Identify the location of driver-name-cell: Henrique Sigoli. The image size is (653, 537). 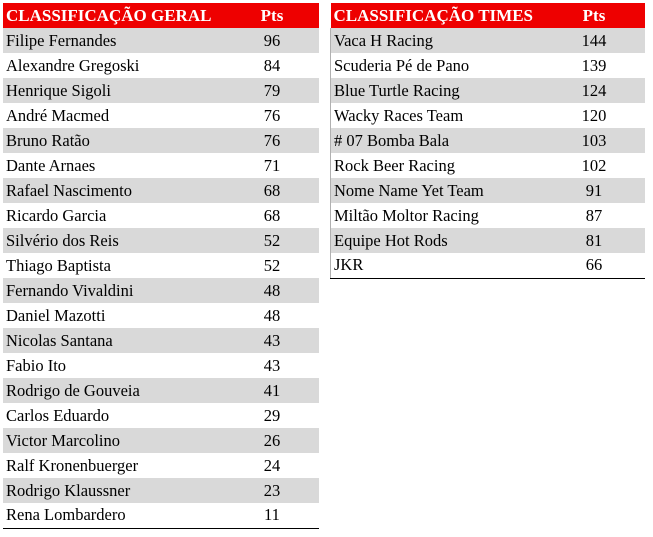
(114, 90).